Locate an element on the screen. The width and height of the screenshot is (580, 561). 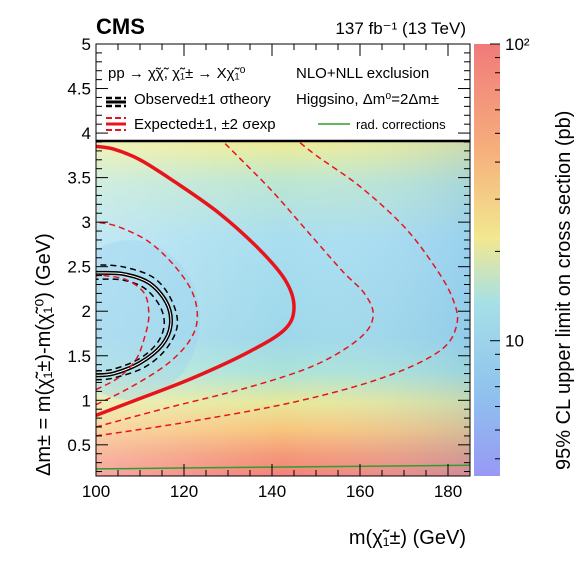
y-tick-label: 0.5 is located at coordinates (79, 445).